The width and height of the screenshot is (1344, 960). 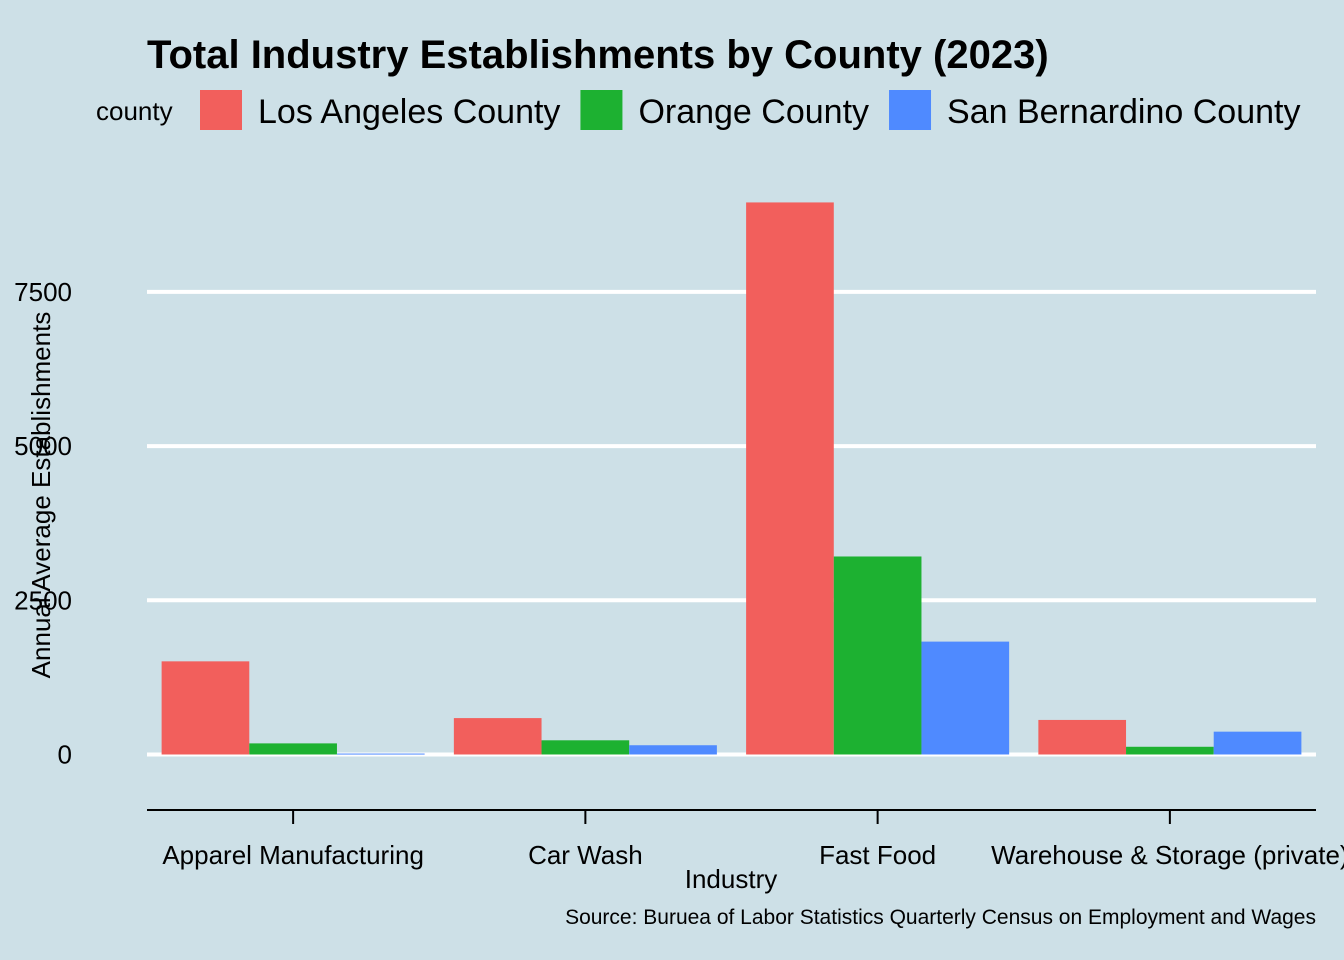 I want to click on bar-fast-food-los-angeles-county, so click(x=790, y=478).